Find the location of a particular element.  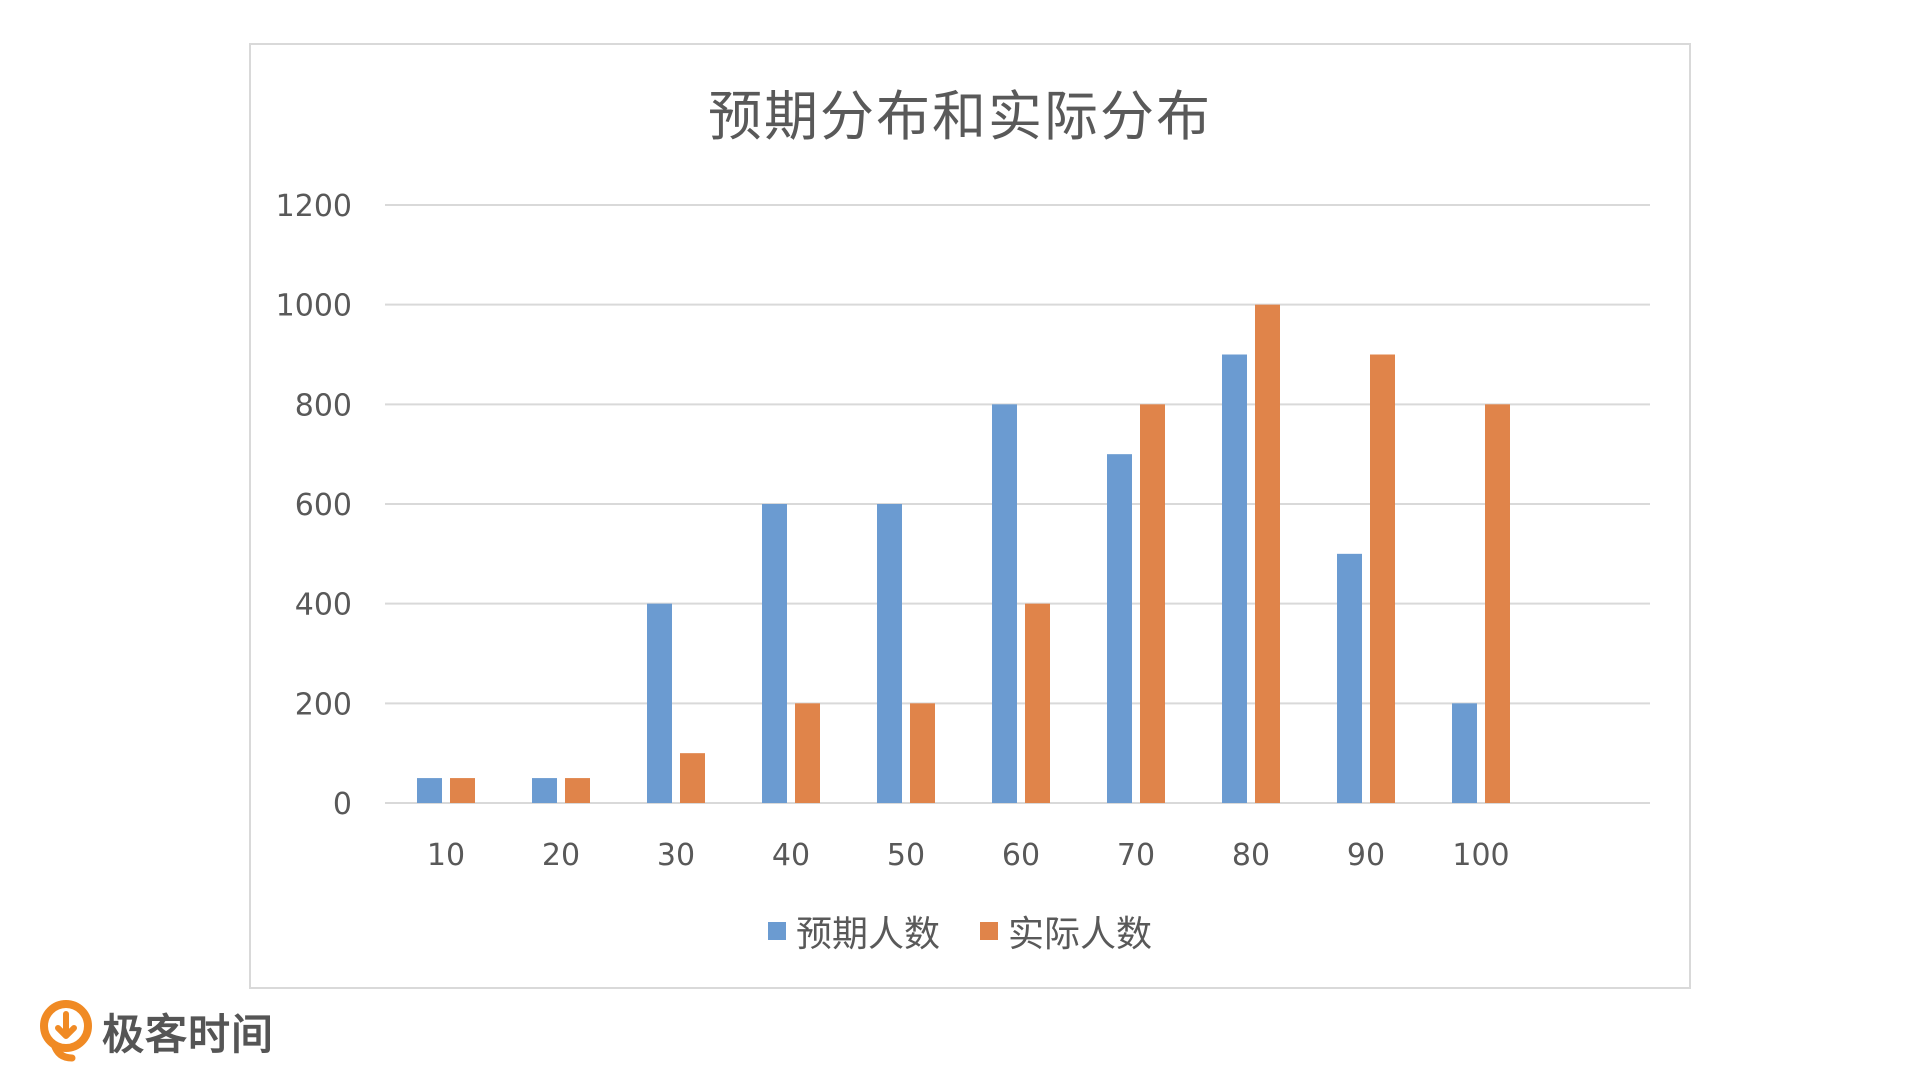

legend-label-series-1: 预期人数 is located at coordinates (867, 934).